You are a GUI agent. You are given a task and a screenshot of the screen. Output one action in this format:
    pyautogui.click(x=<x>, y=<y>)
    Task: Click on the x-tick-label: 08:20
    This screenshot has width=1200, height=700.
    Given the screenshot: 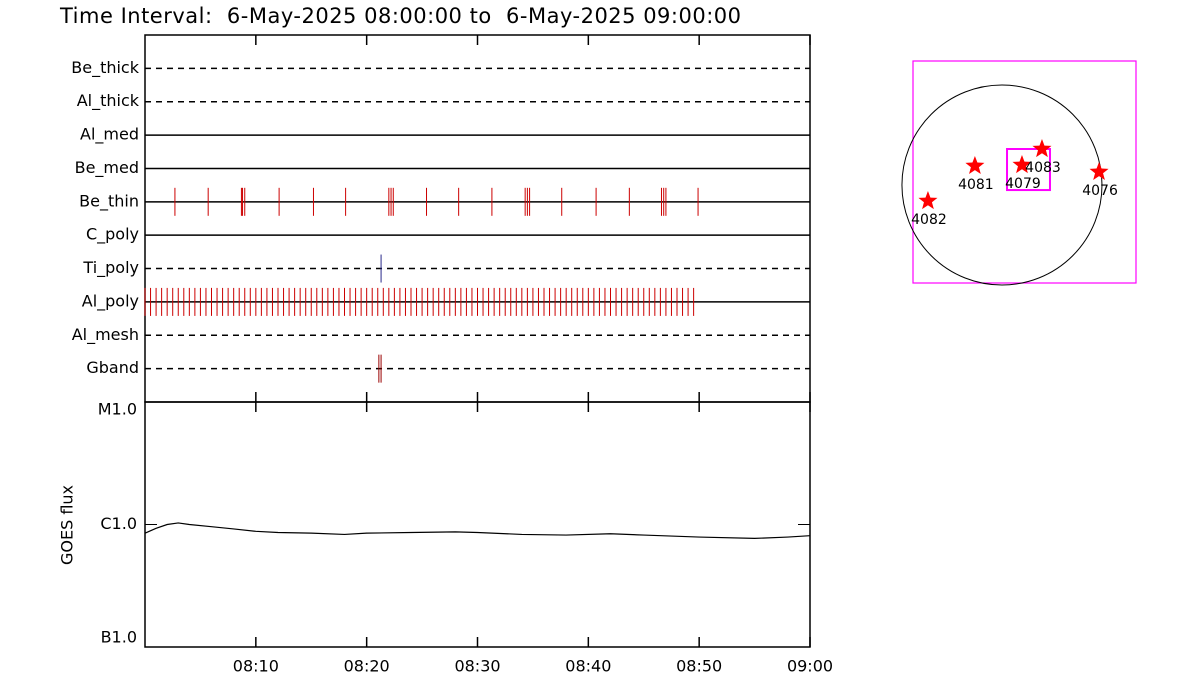 What is the action you would take?
    pyautogui.click(x=367, y=666)
    